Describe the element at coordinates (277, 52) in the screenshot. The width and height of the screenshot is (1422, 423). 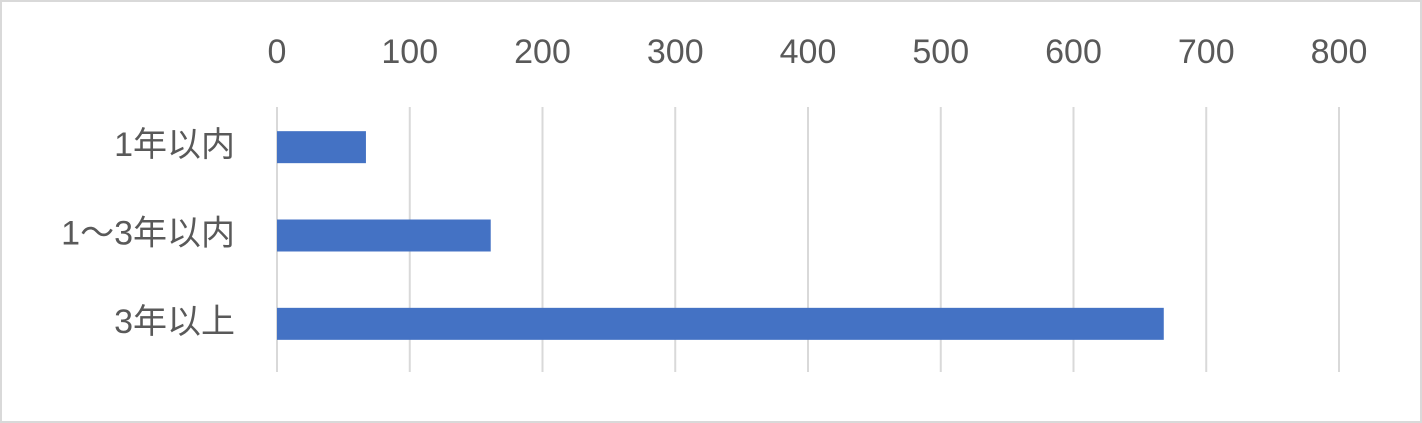
I see `x-tick-label: 0` at that location.